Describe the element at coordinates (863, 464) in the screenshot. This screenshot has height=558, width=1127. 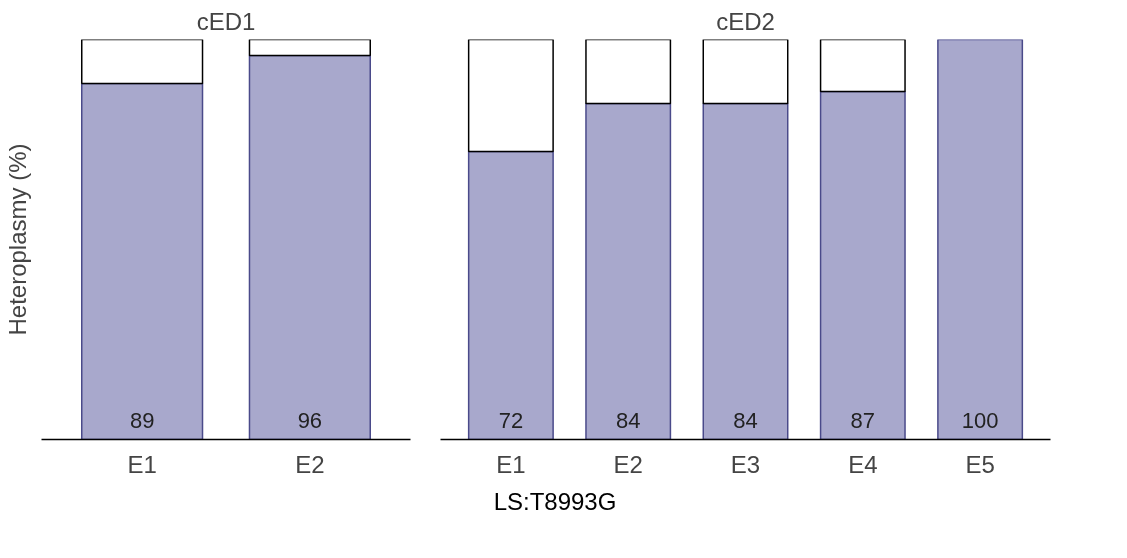
I see `x-tick-label: E4` at that location.